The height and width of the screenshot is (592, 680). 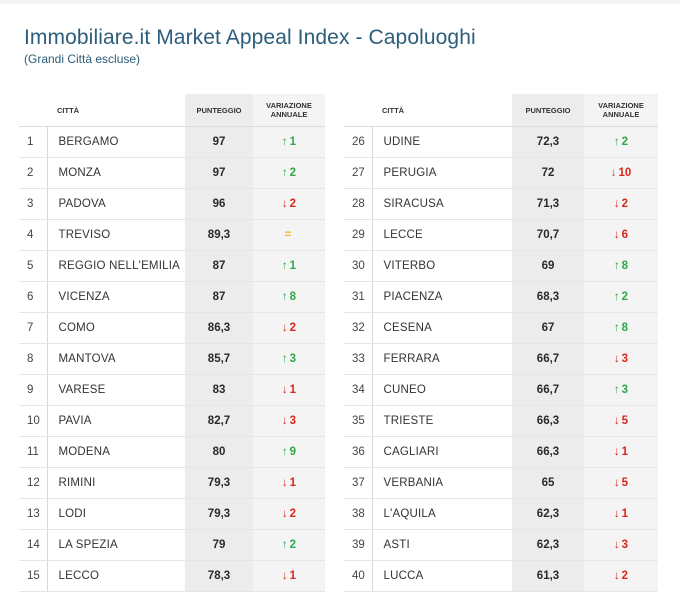 I want to click on table-row: 36 CAGLIARI 66,3 ↓ 1, so click(x=501, y=452).